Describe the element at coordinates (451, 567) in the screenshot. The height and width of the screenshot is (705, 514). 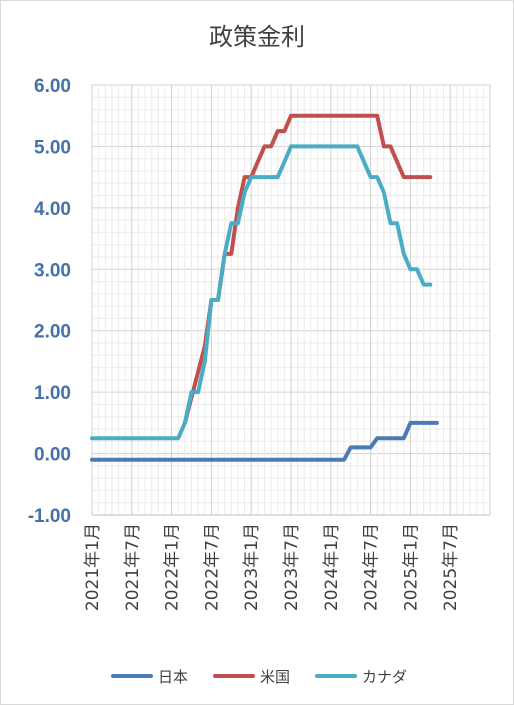
I see `x-tick-label: 2025年7月` at that location.